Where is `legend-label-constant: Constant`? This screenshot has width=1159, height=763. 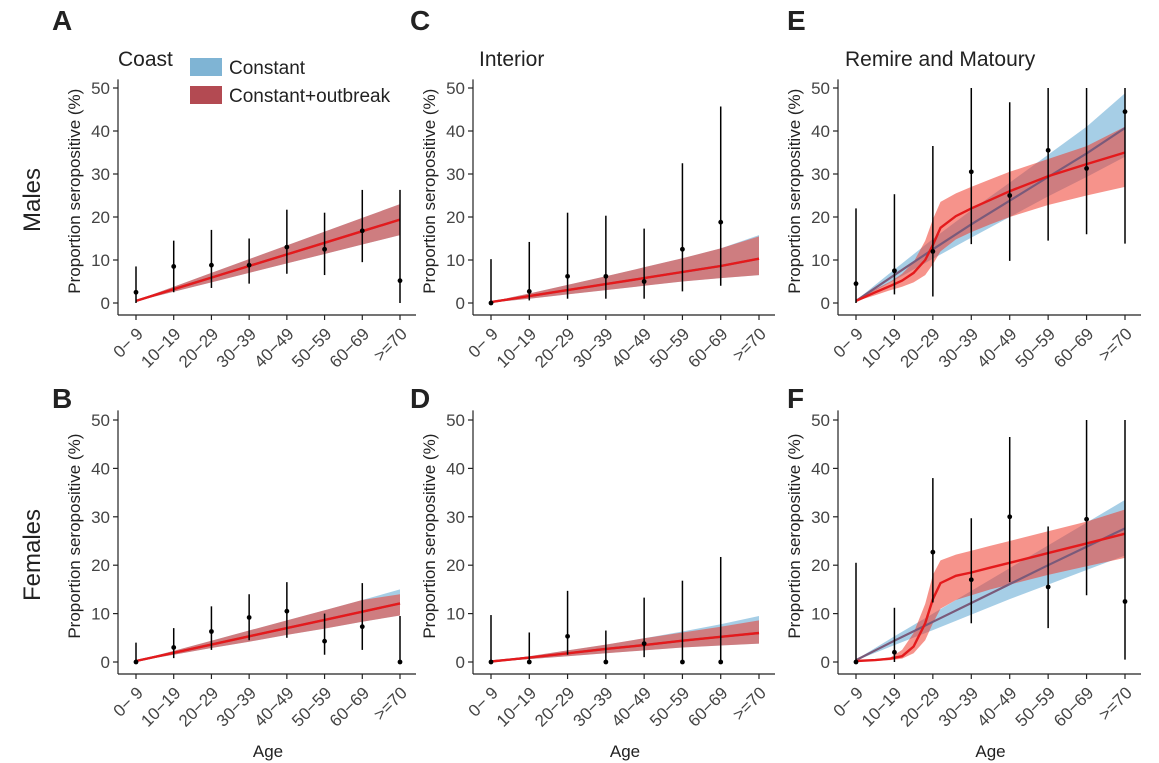
legend-label-constant: Constant is located at coordinates (267, 68).